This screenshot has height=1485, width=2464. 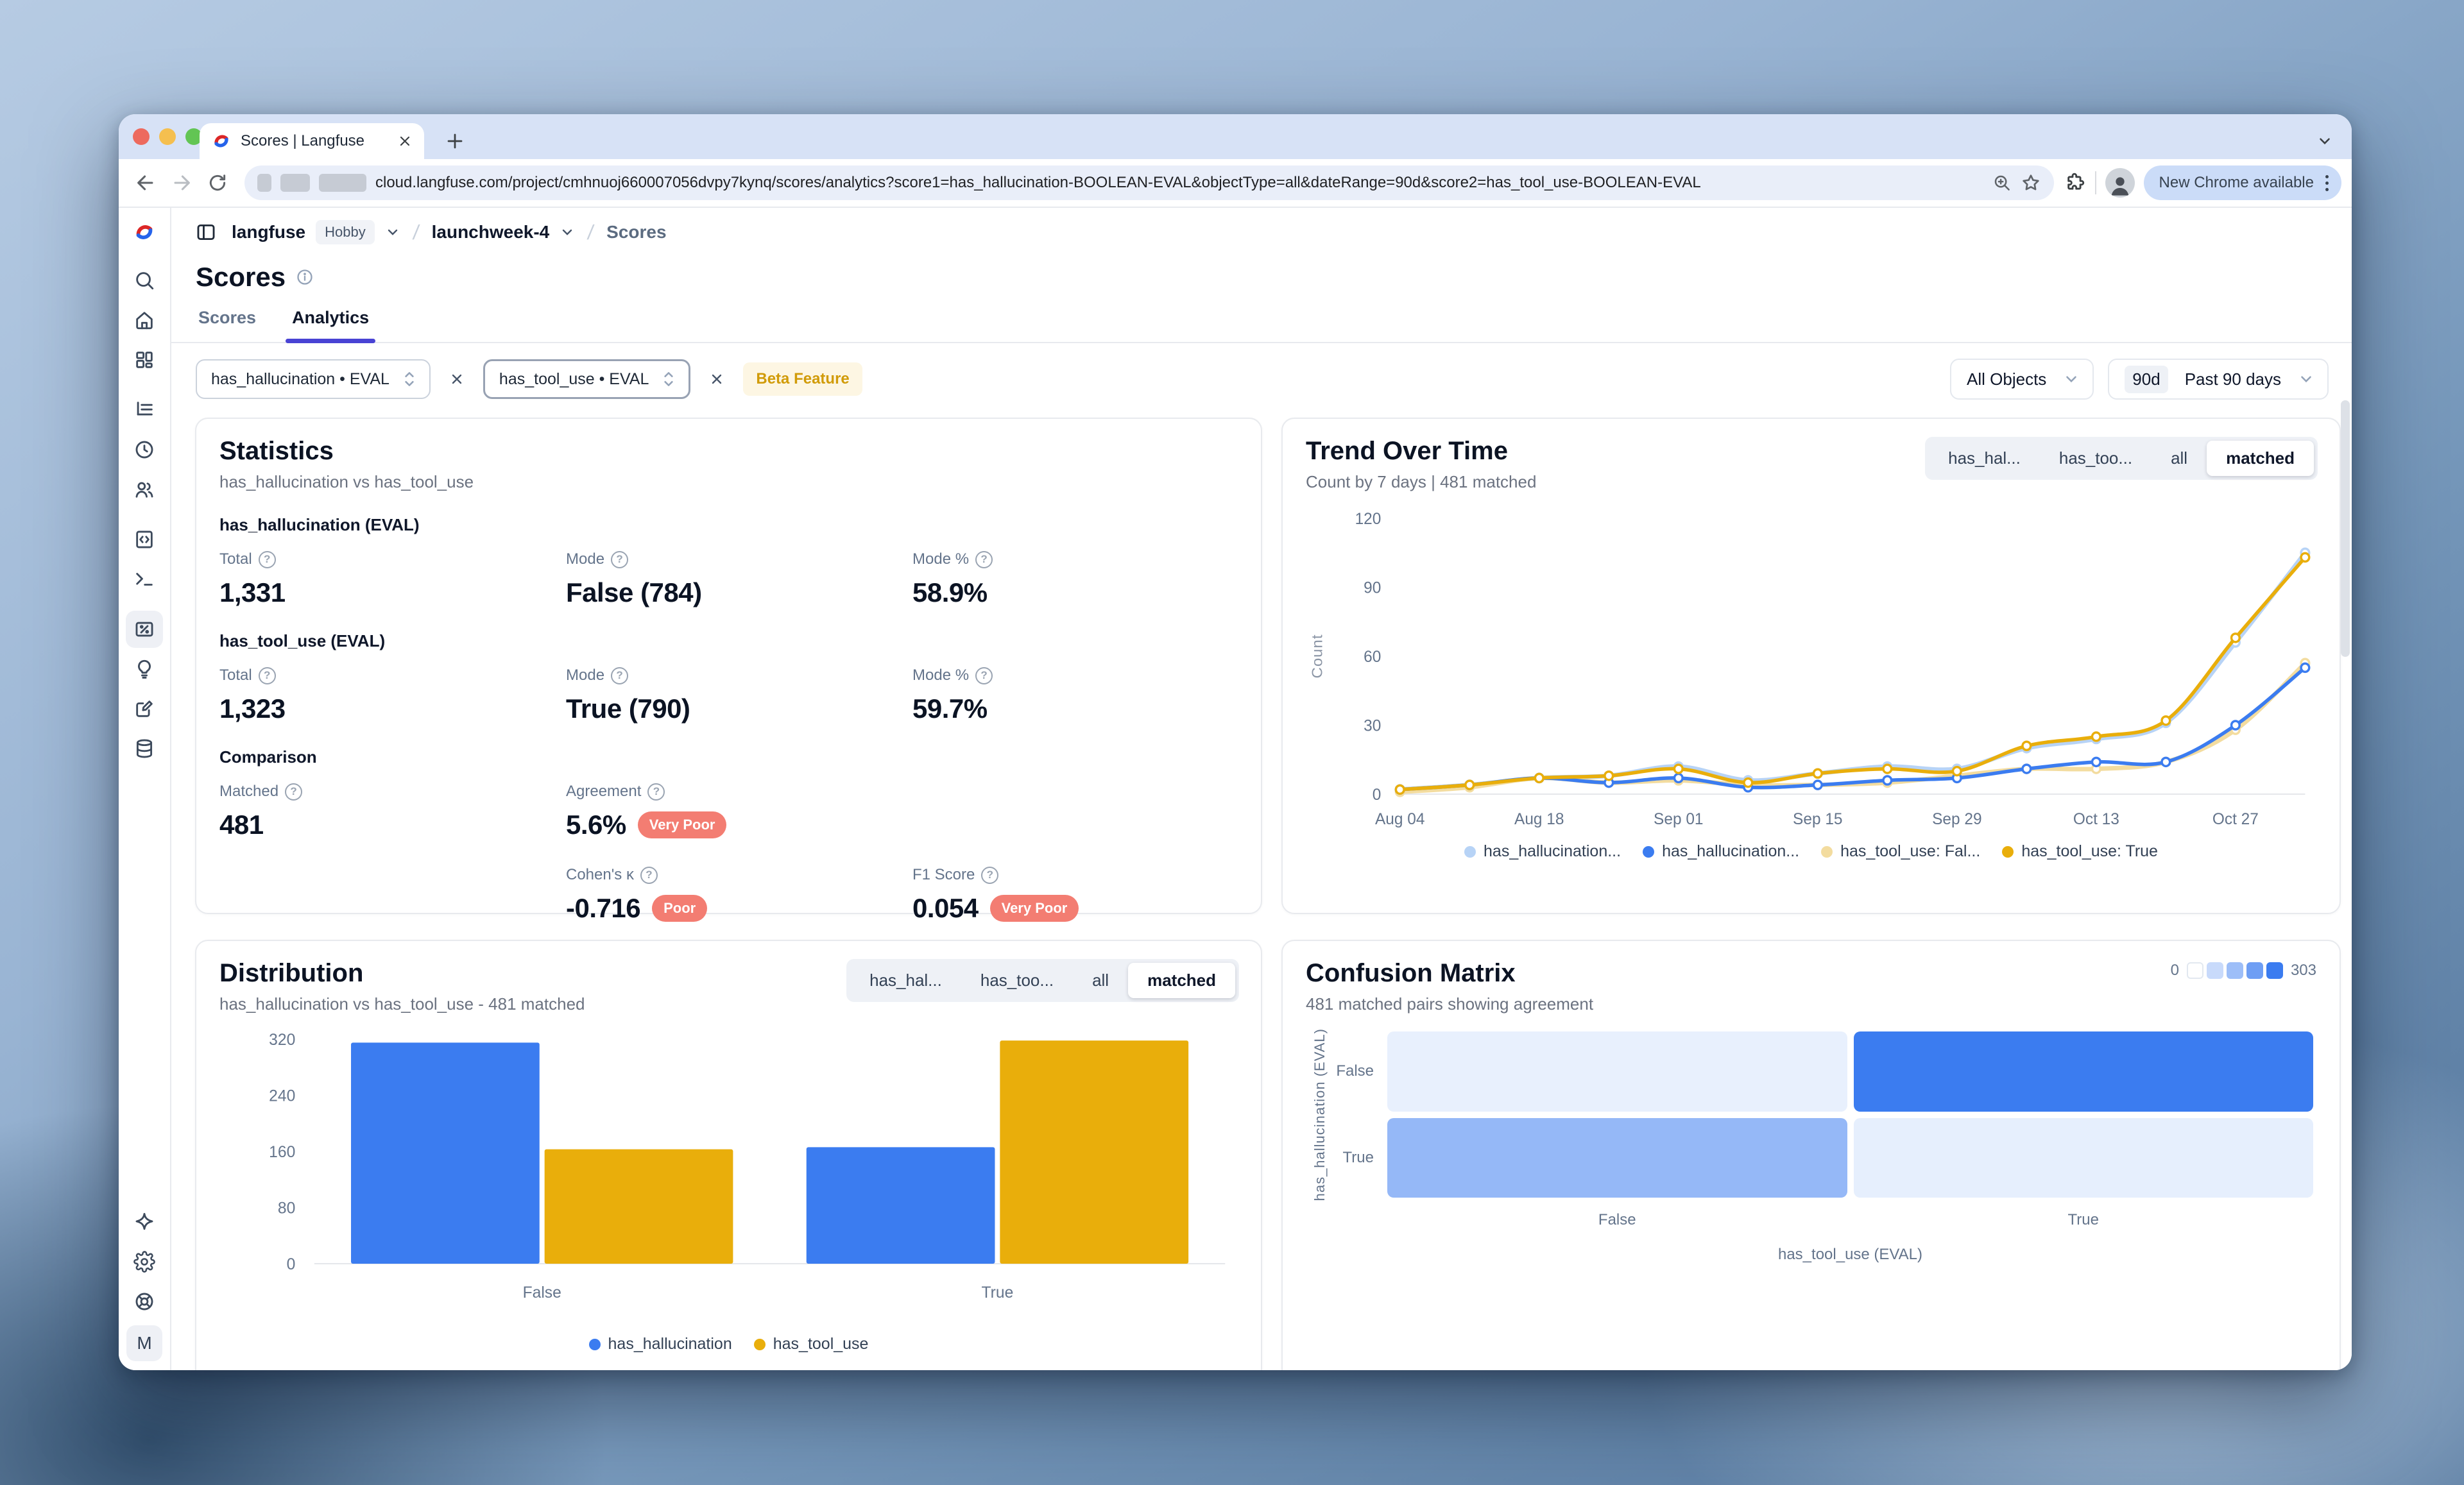 I want to click on sidebar-item-playground, so click(x=145, y=579).